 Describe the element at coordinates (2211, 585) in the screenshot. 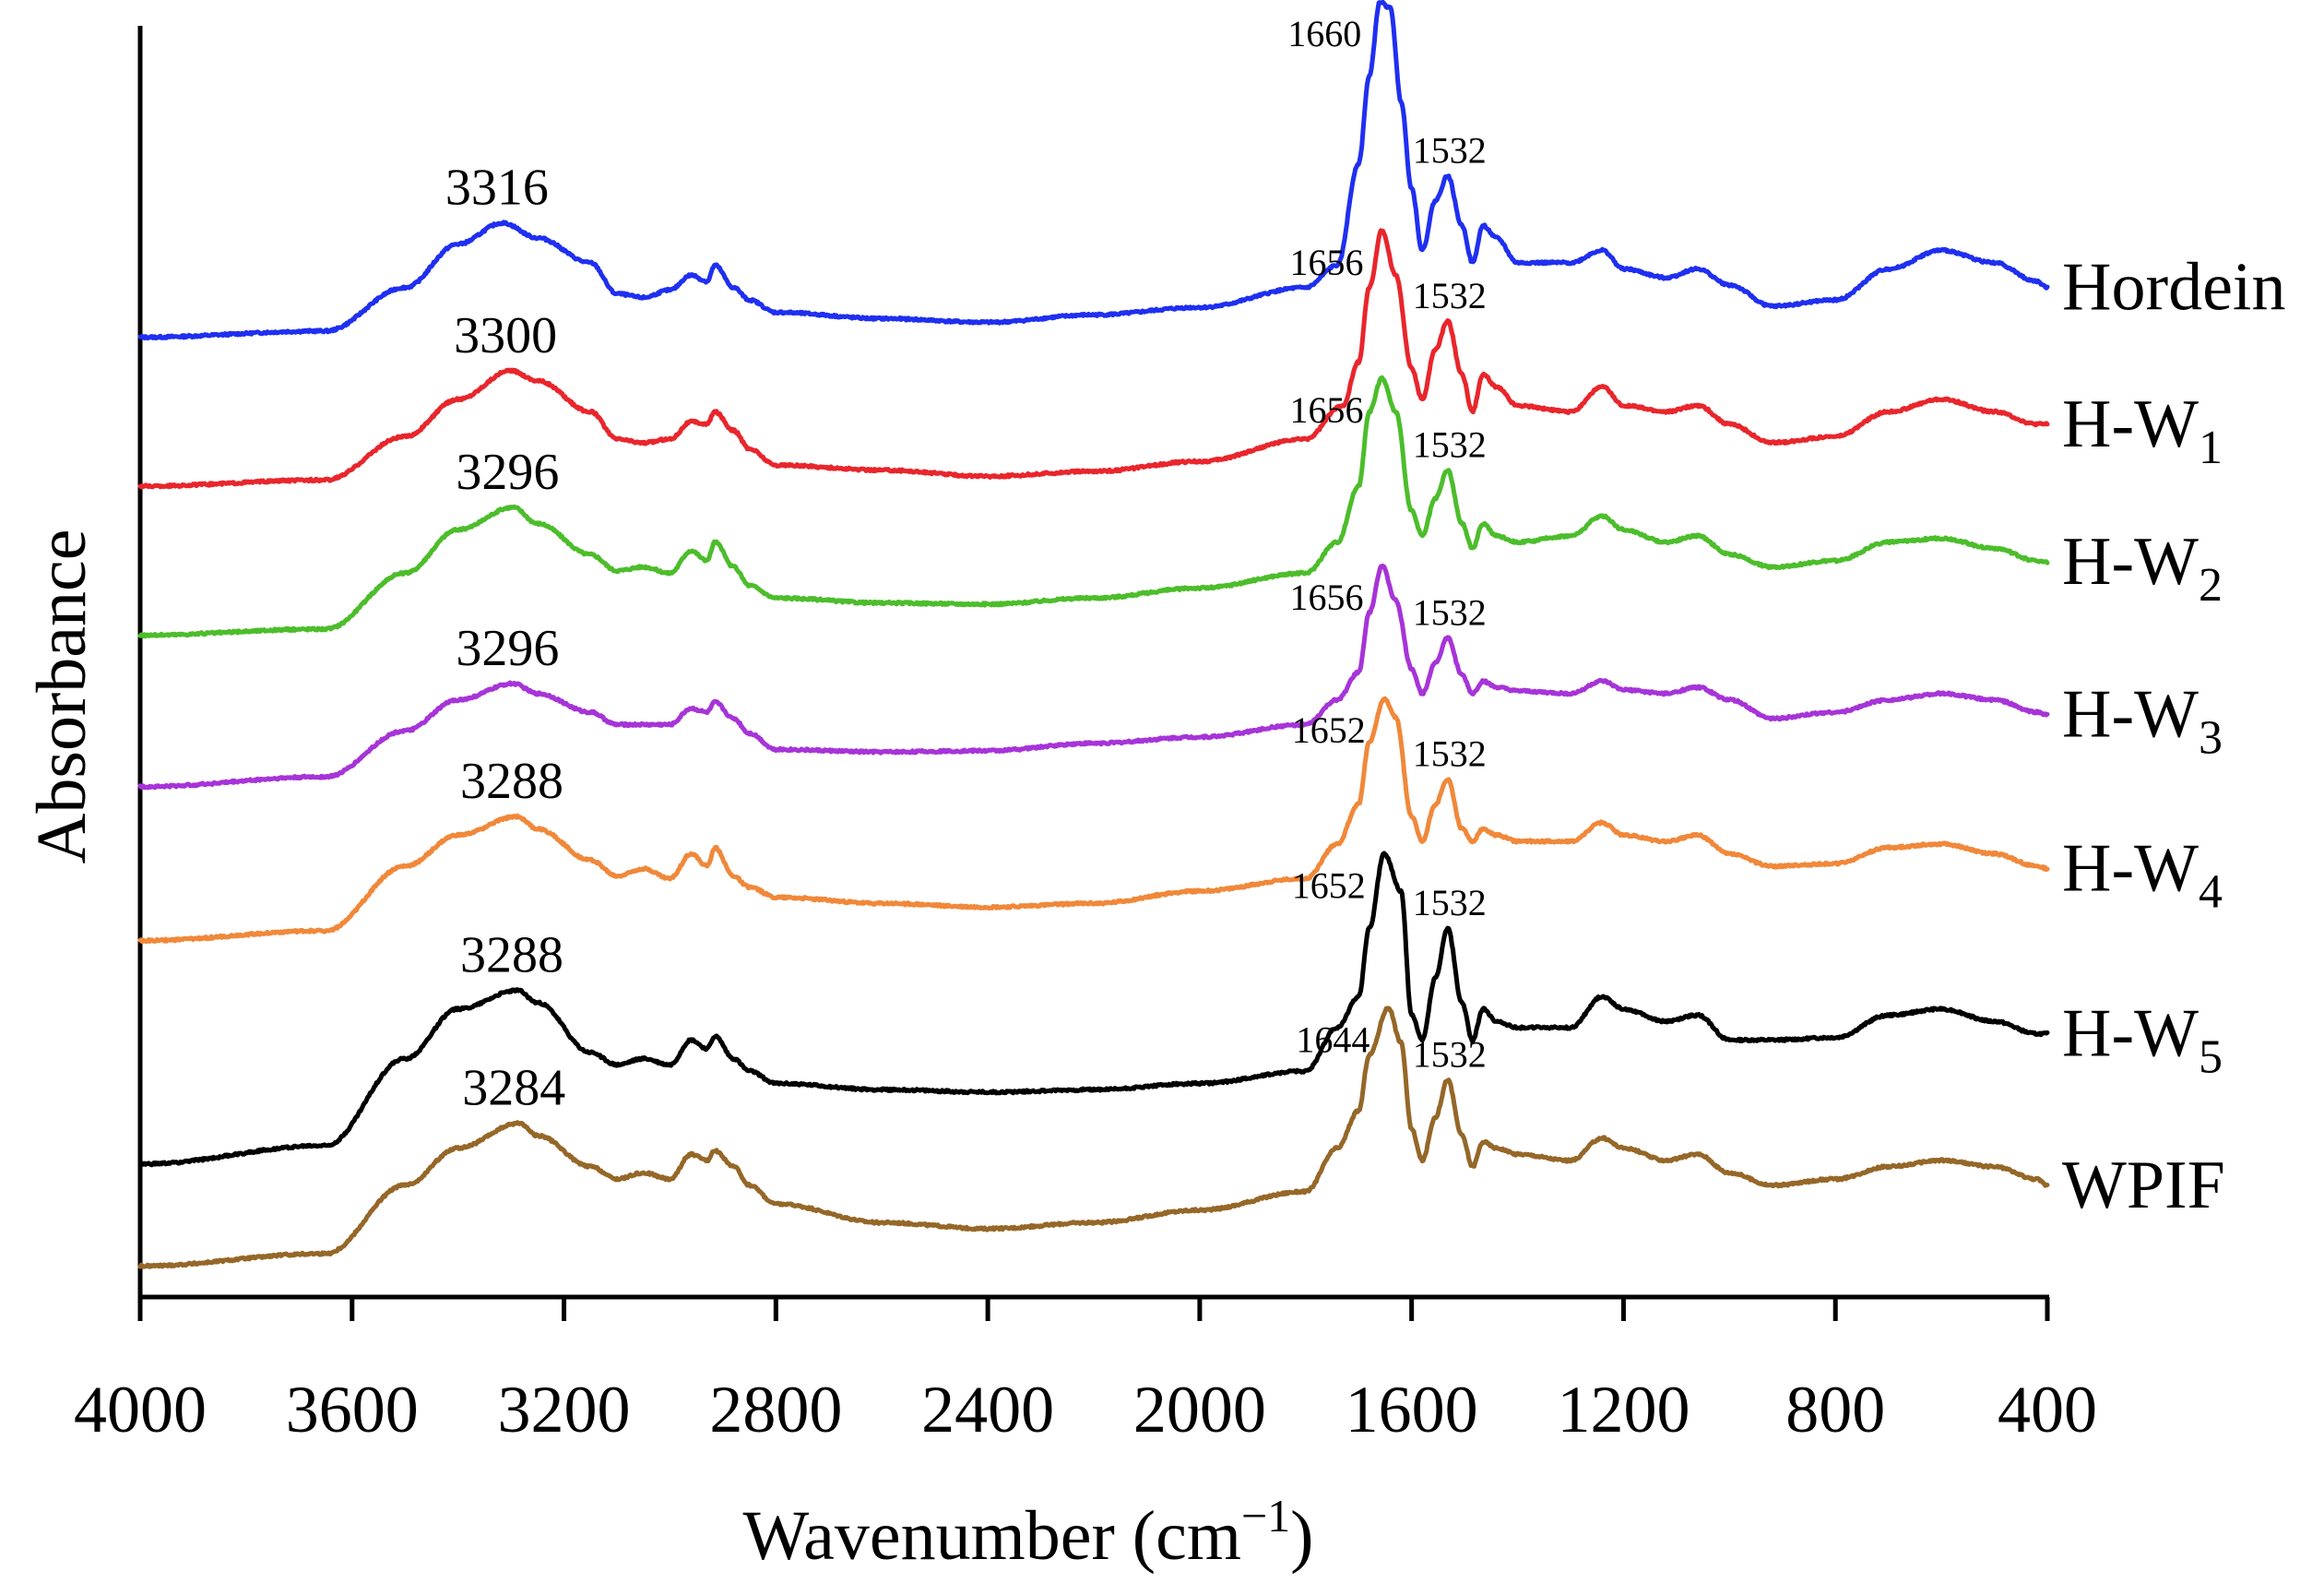

I see `legend-label-subscript: 2` at that location.